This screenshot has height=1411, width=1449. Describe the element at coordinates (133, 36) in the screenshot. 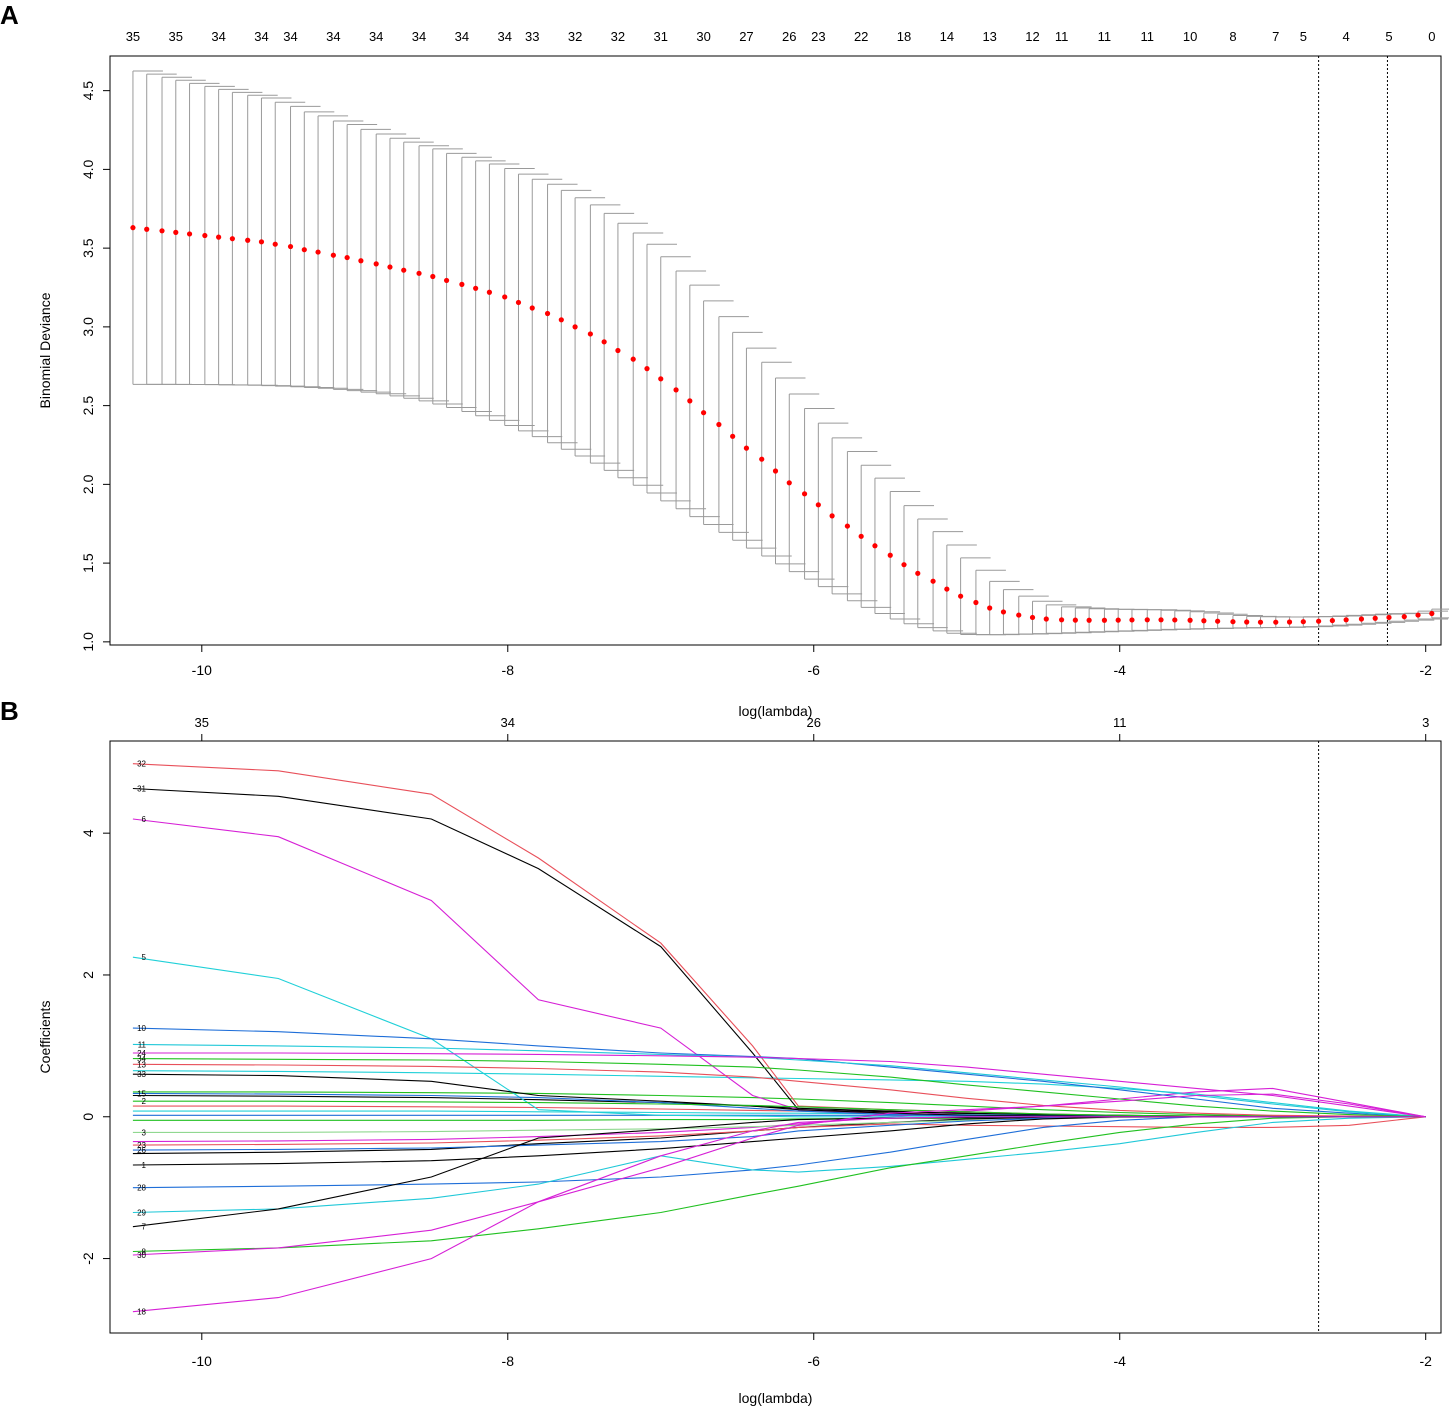

I see `top-axis-label: 35` at that location.